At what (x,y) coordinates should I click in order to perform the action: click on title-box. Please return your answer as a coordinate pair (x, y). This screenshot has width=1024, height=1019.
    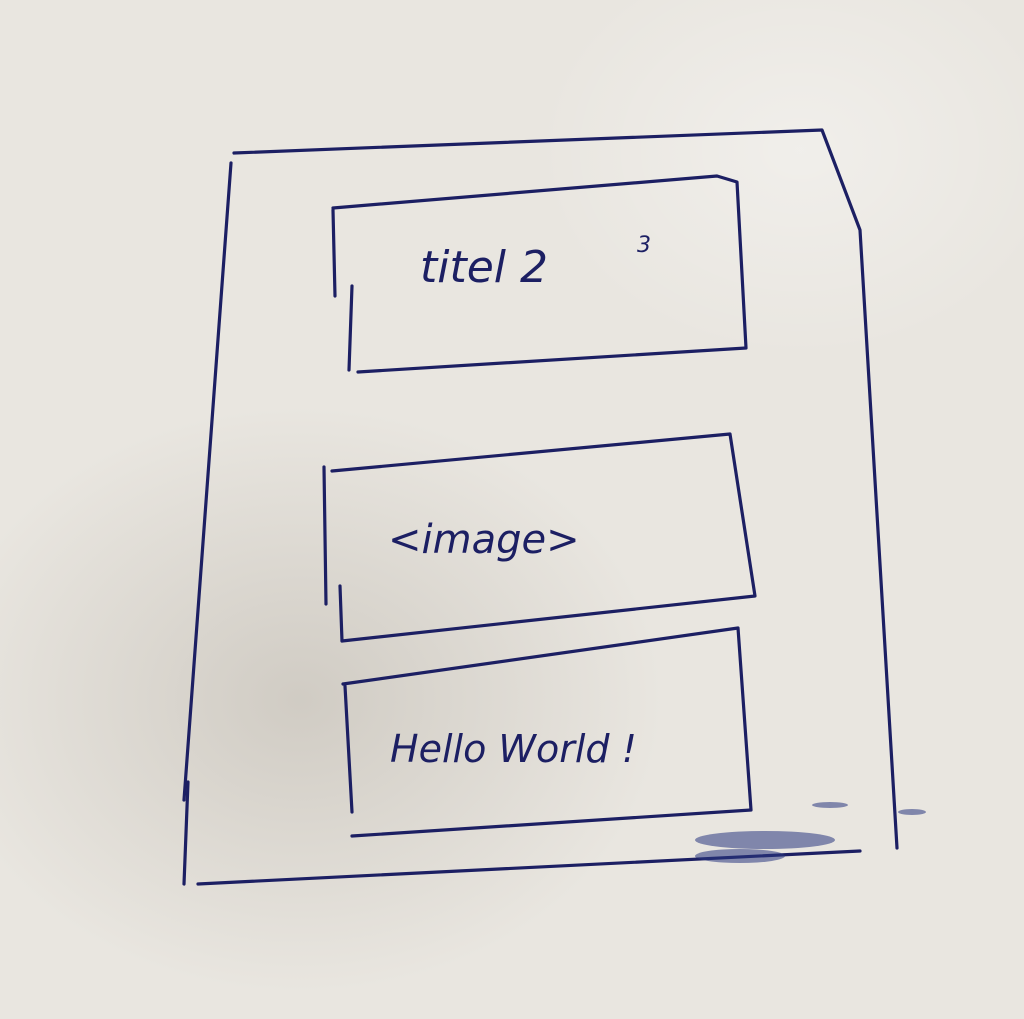
    Looking at the image, I should click on (539, 274).